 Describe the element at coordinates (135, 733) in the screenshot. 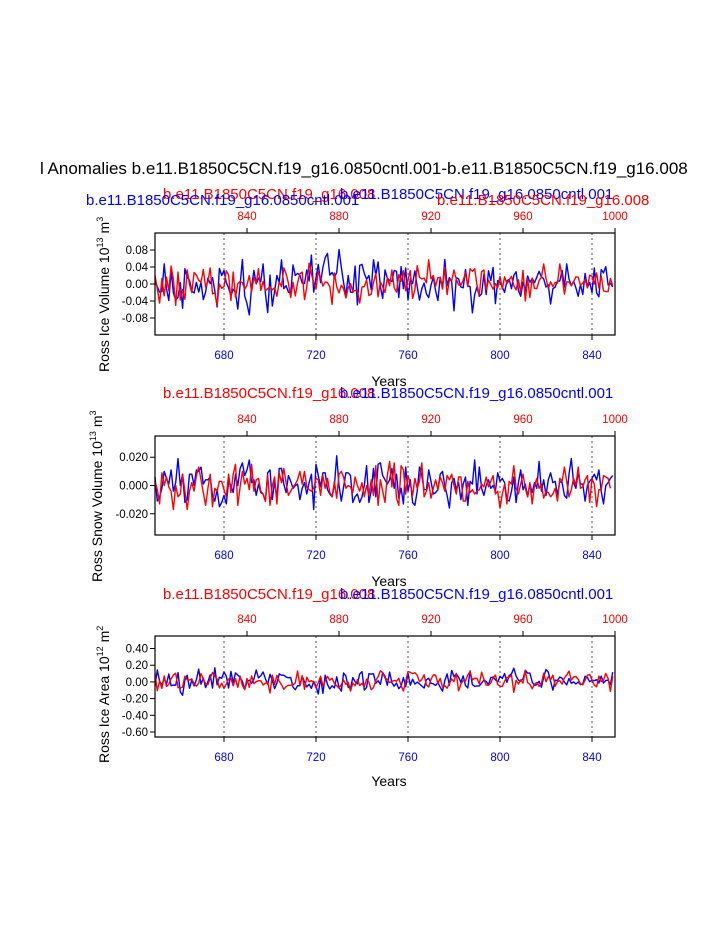

I see `y-tick-label: -0.60` at that location.